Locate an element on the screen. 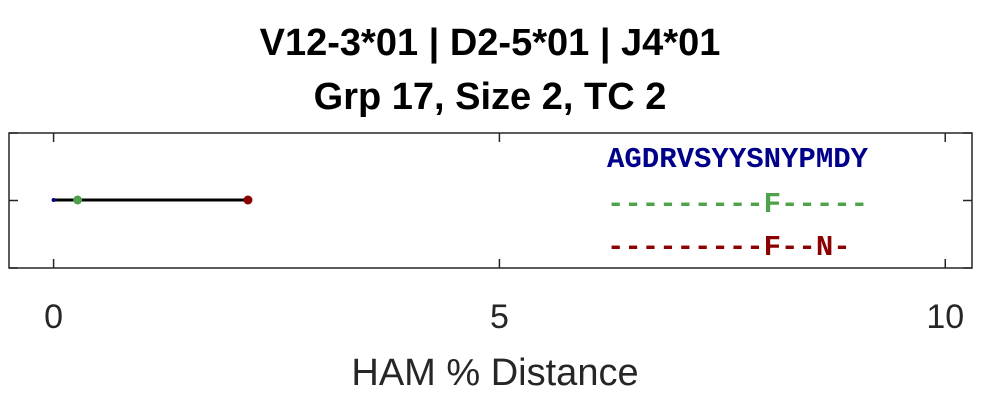 This screenshot has width=990, height=400. tree-plot is located at coordinates (152, 200).